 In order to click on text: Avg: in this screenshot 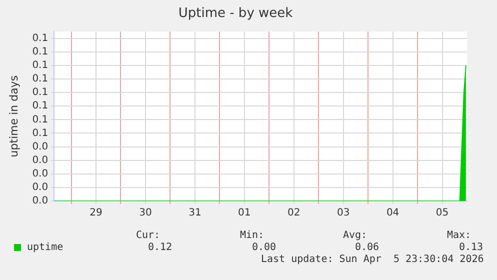, I will do `click(355, 236)`.